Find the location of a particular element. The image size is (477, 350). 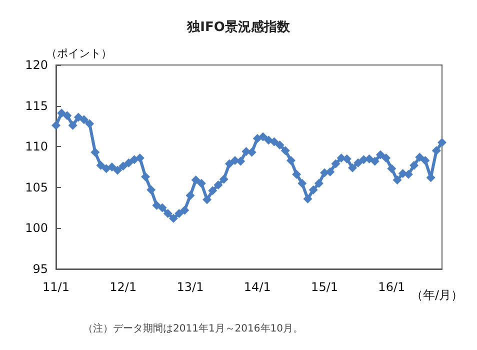

y-tick-label: 120 is located at coordinates (36, 65).